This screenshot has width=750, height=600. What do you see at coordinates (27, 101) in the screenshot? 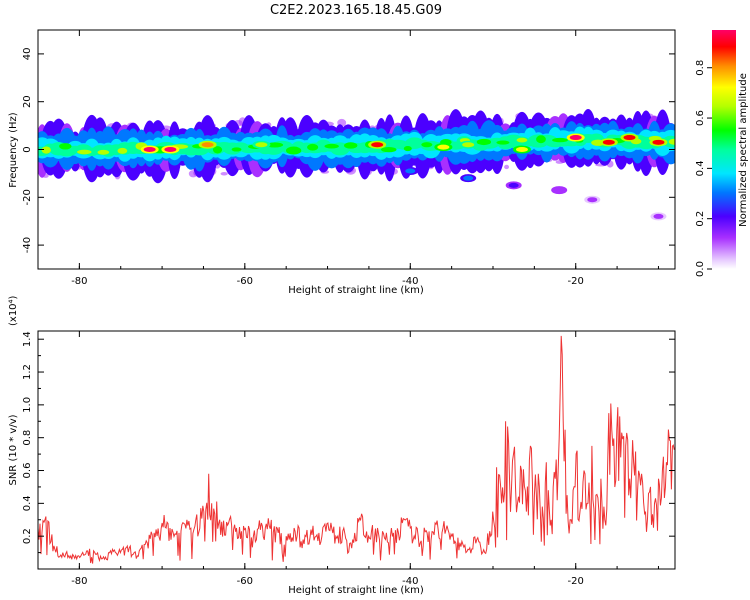
I see `spectrogram-ytick-label: 20` at bounding box center [27, 101].